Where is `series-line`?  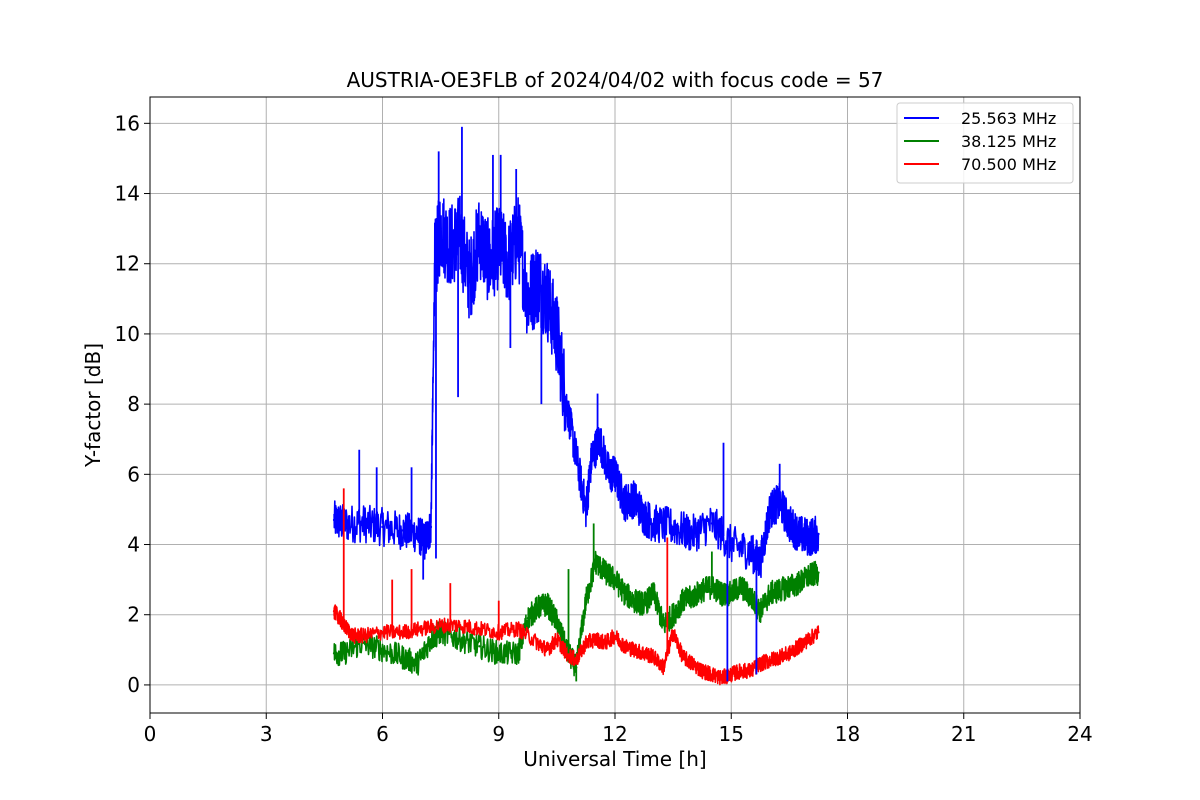 series-line is located at coordinates (576, 613).